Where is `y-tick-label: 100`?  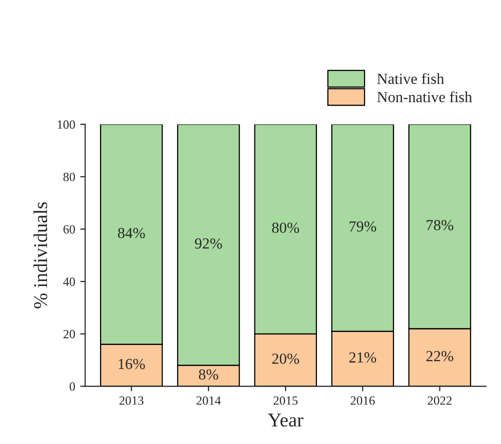
y-tick-label: 100 is located at coordinates (66, 124).